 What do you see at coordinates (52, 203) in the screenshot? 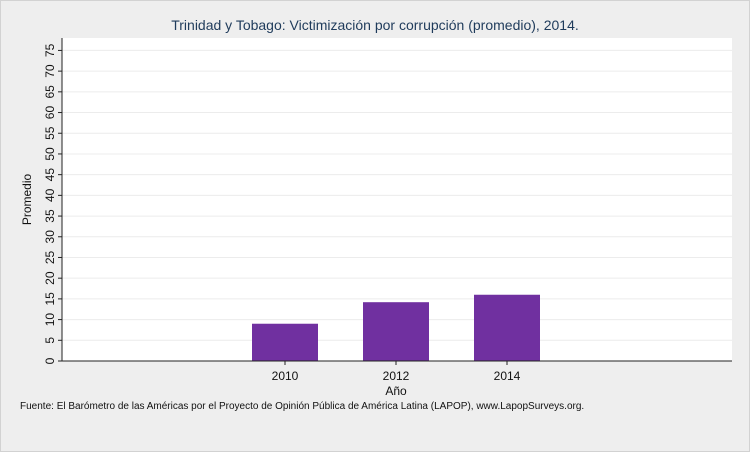
I see `y-ticks: 0 5 10 15 20 25 30 35 40 45 50 55 60 65 70 75` at bounding box center [52, 203].